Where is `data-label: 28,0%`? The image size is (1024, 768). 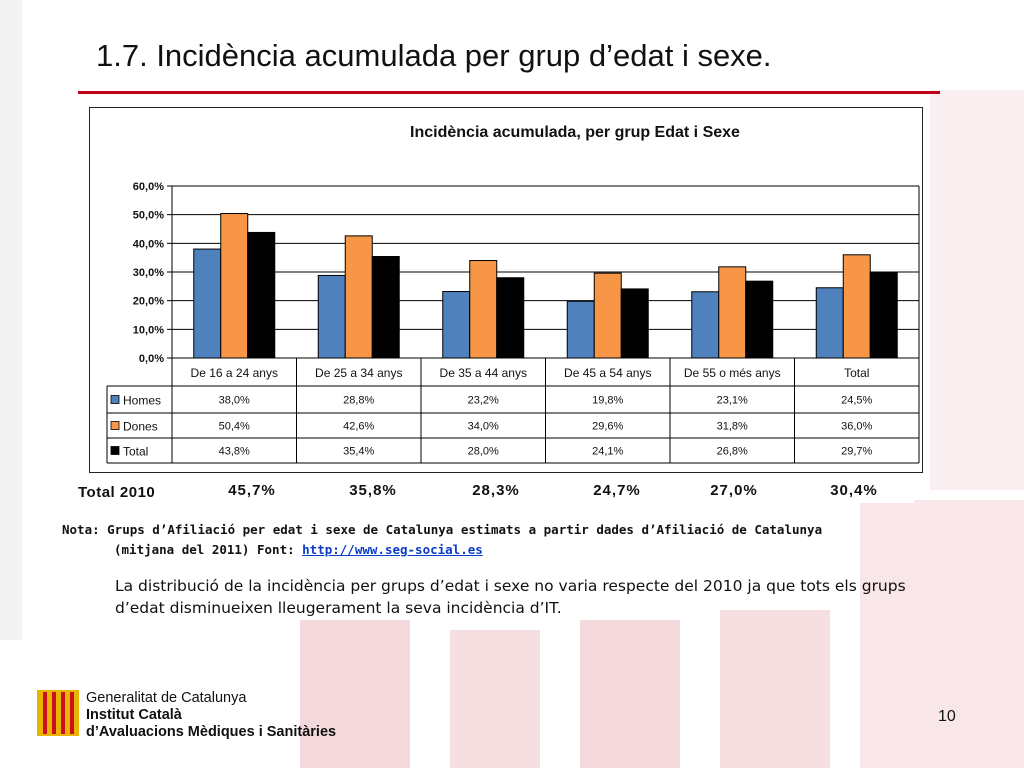
data-label: 28,0% is located at coordinates (483, 452).